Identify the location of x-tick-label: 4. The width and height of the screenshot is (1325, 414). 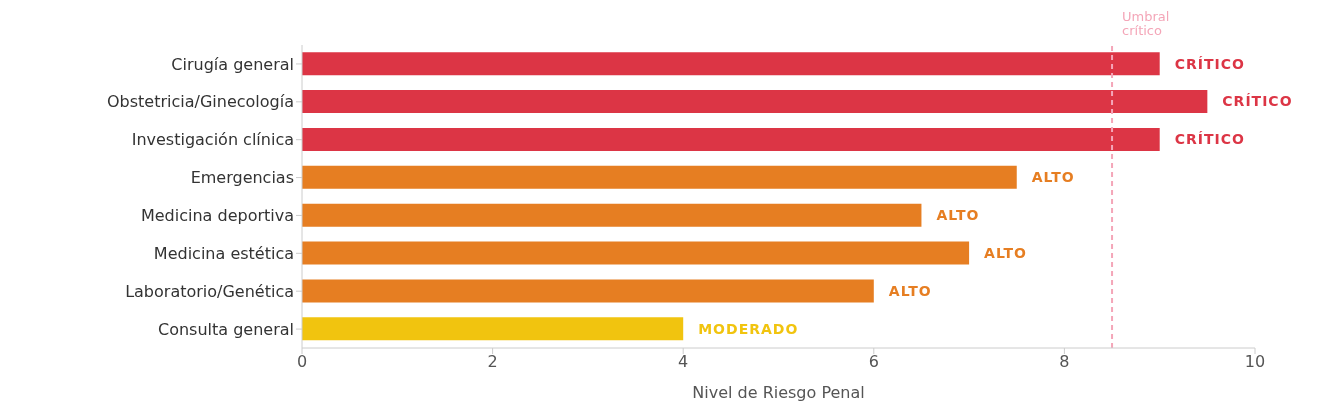
(683, 362).